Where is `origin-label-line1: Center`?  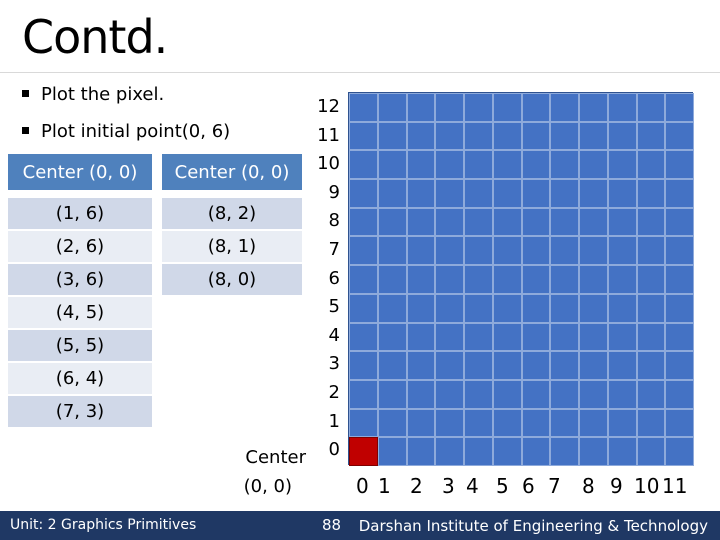 origin-label-line1: Center is located at coordinates (275, 457).